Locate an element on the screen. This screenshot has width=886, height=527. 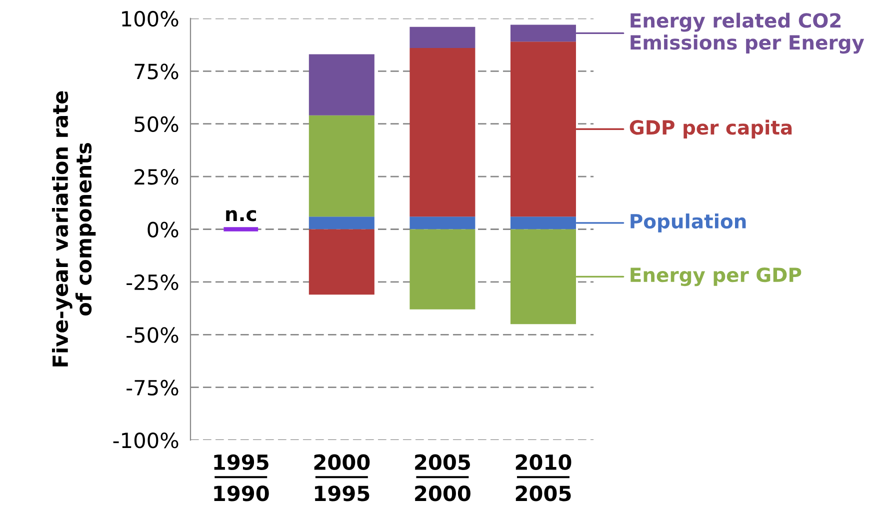
annotation: n.c is located at coordinates (241, 216).